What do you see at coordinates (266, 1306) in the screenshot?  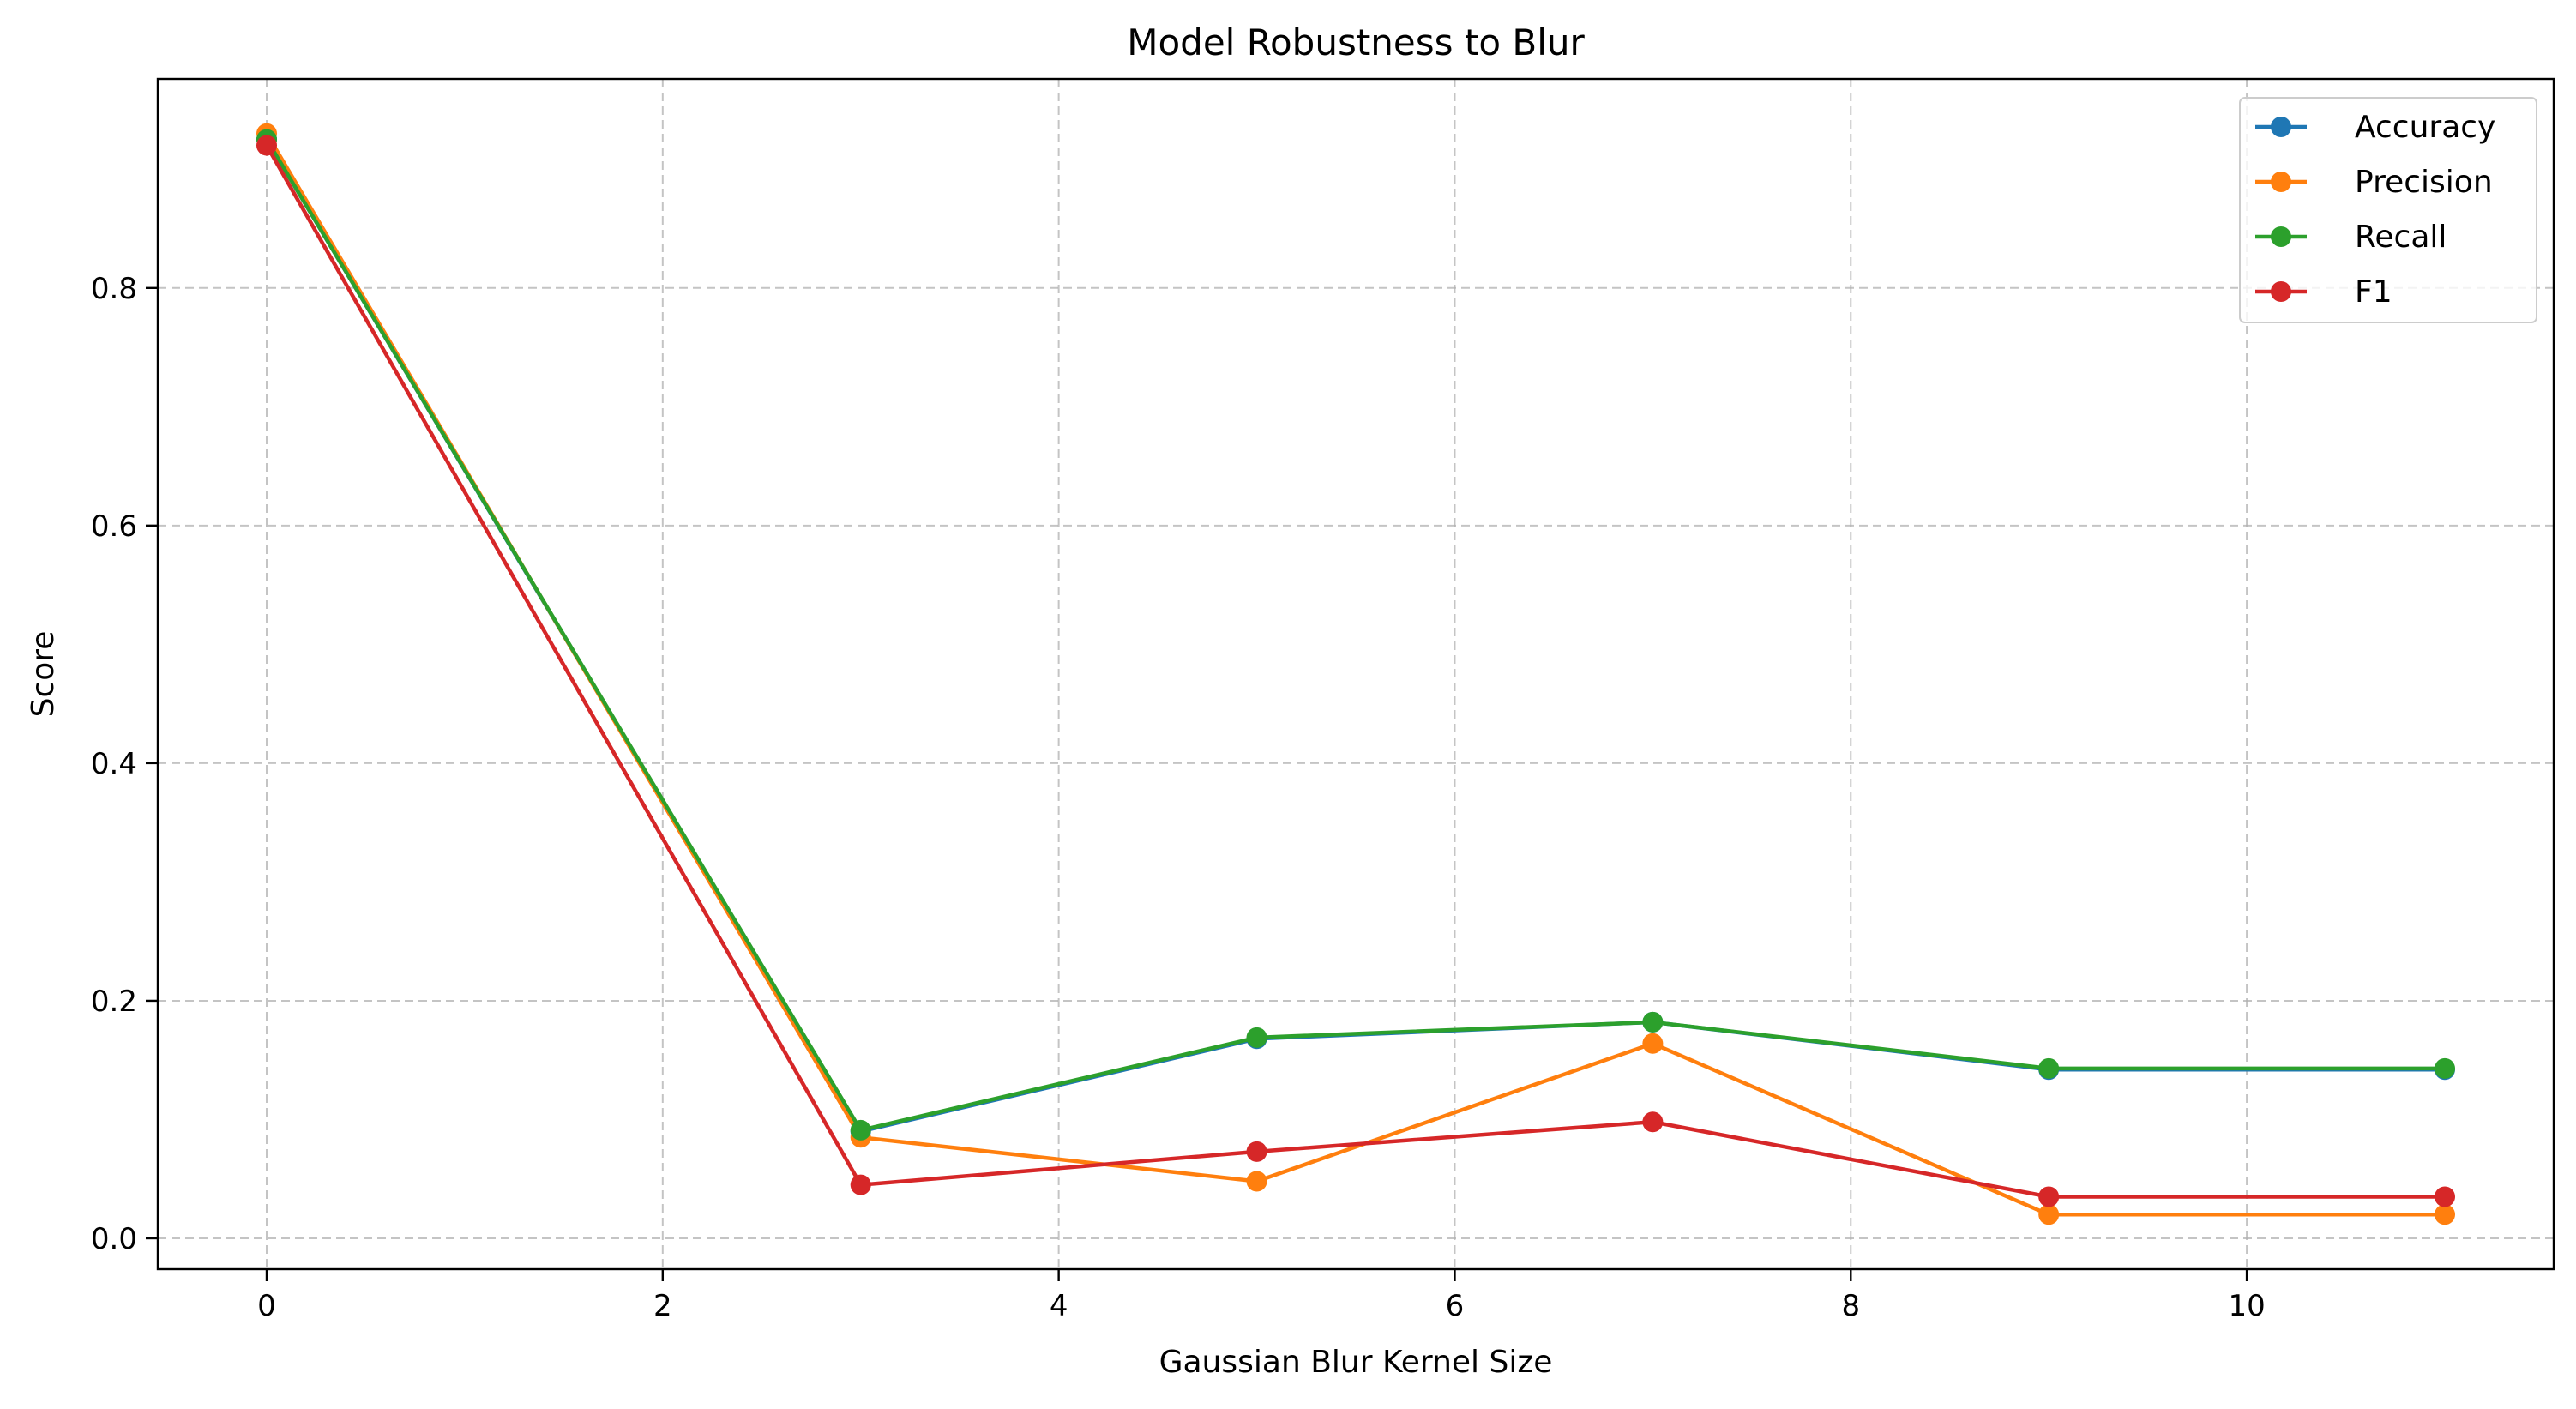 I see `x-tick-label: 0` at bounding box center [266, 1306].